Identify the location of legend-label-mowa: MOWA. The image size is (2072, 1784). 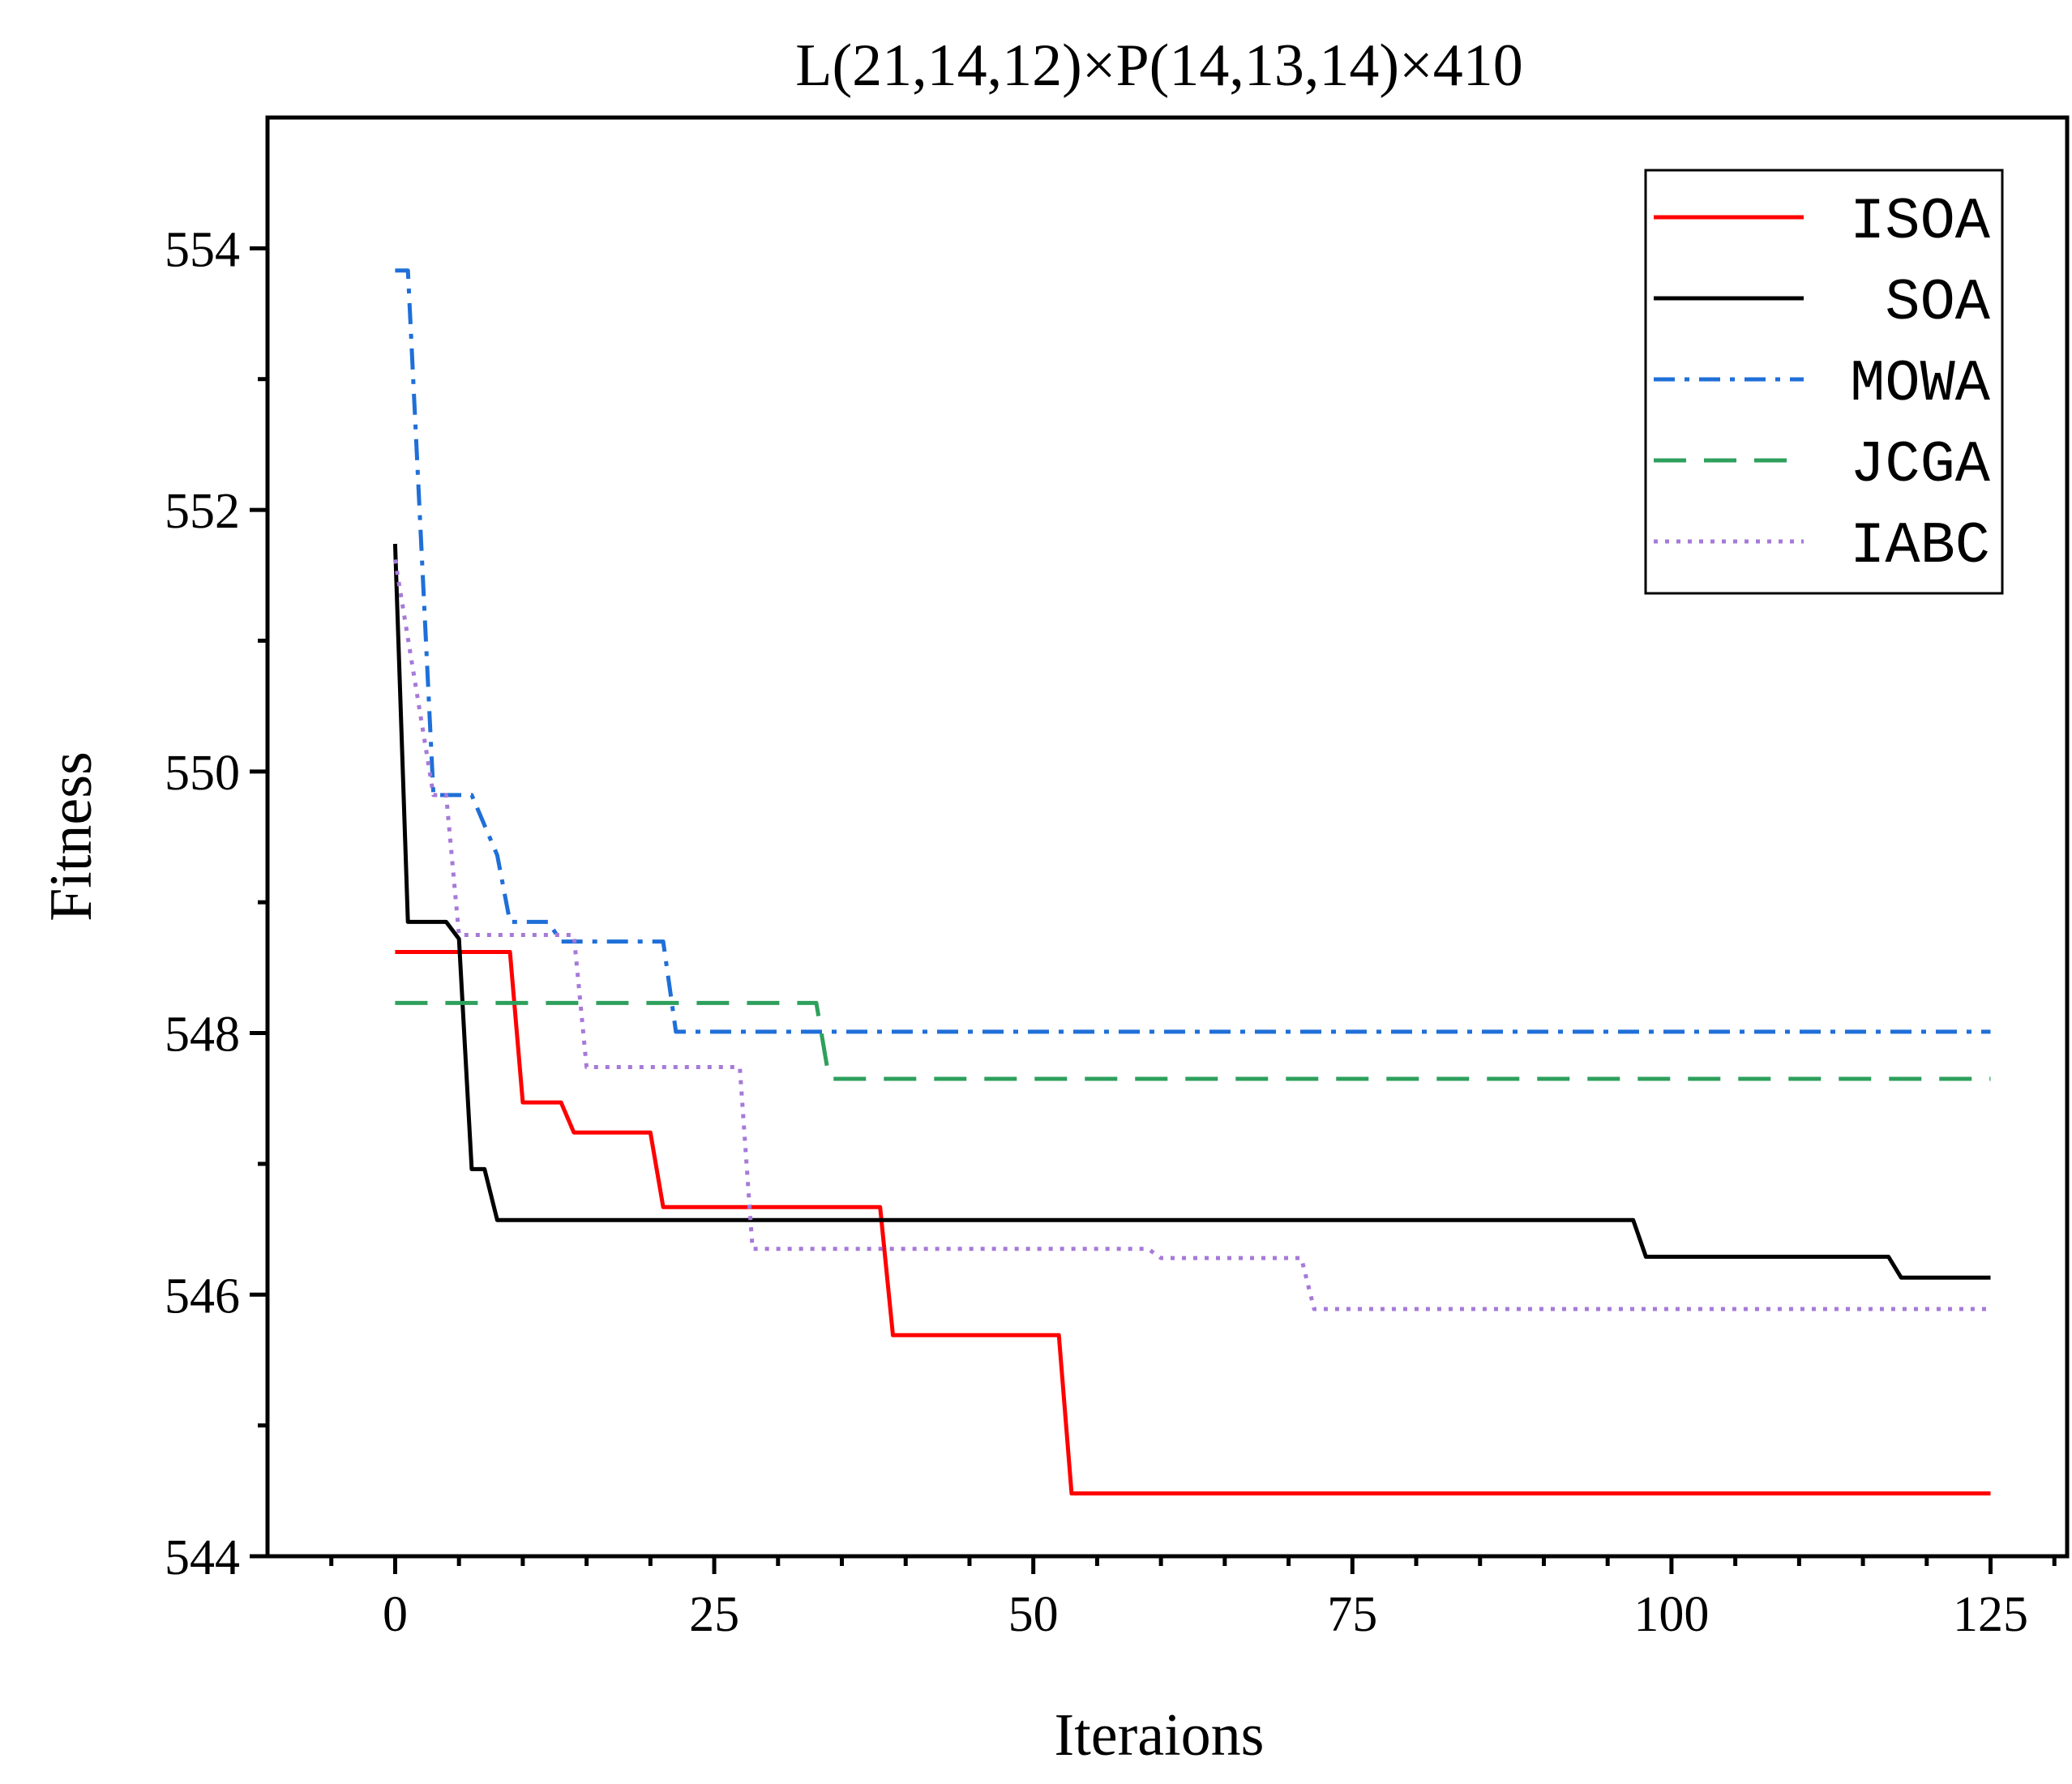
(1921, 384).